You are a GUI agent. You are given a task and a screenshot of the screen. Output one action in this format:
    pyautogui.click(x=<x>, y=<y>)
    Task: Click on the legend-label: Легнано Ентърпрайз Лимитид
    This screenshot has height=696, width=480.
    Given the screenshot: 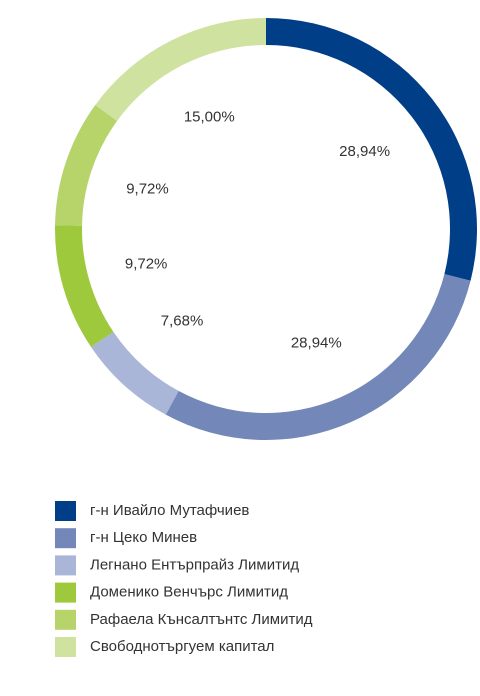 What is the action you would take?
    pyautogui.click(x=194, y=564)
    